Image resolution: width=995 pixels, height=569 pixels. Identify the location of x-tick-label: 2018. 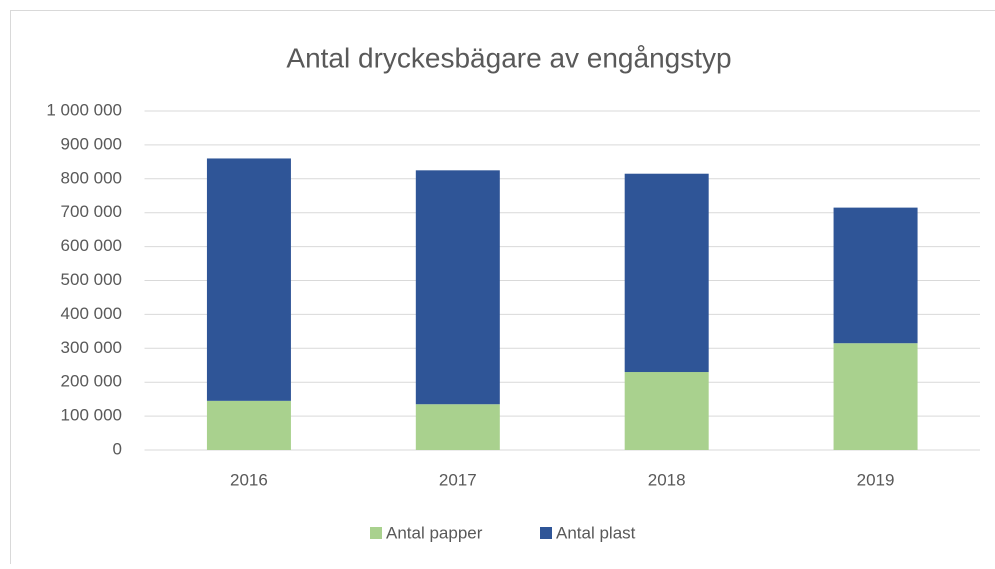
(667, 479).